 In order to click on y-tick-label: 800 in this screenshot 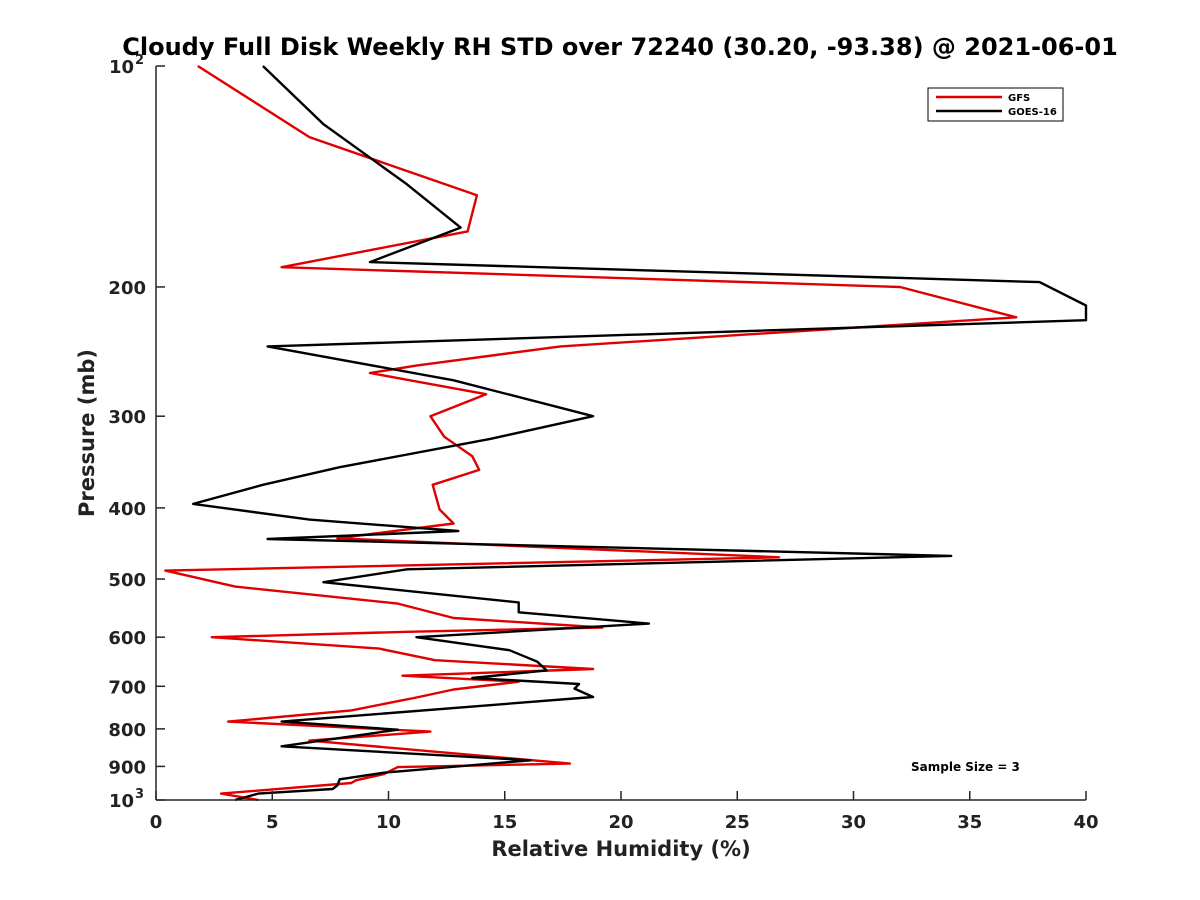, I will do `click(127, 730)`.